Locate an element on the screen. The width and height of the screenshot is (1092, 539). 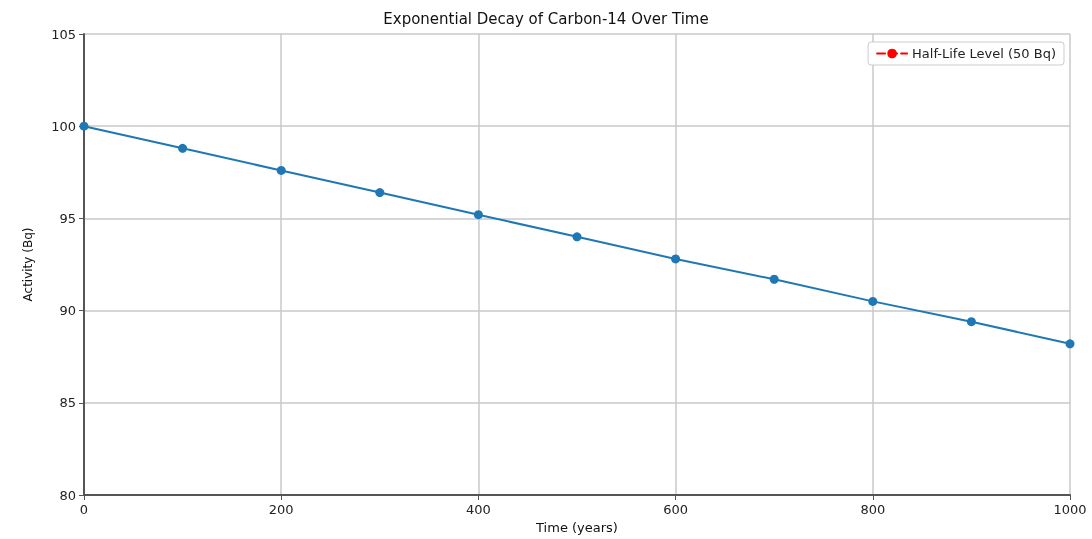
y-axis-title: Activity (Bq) is located at coordinates (28, 264).